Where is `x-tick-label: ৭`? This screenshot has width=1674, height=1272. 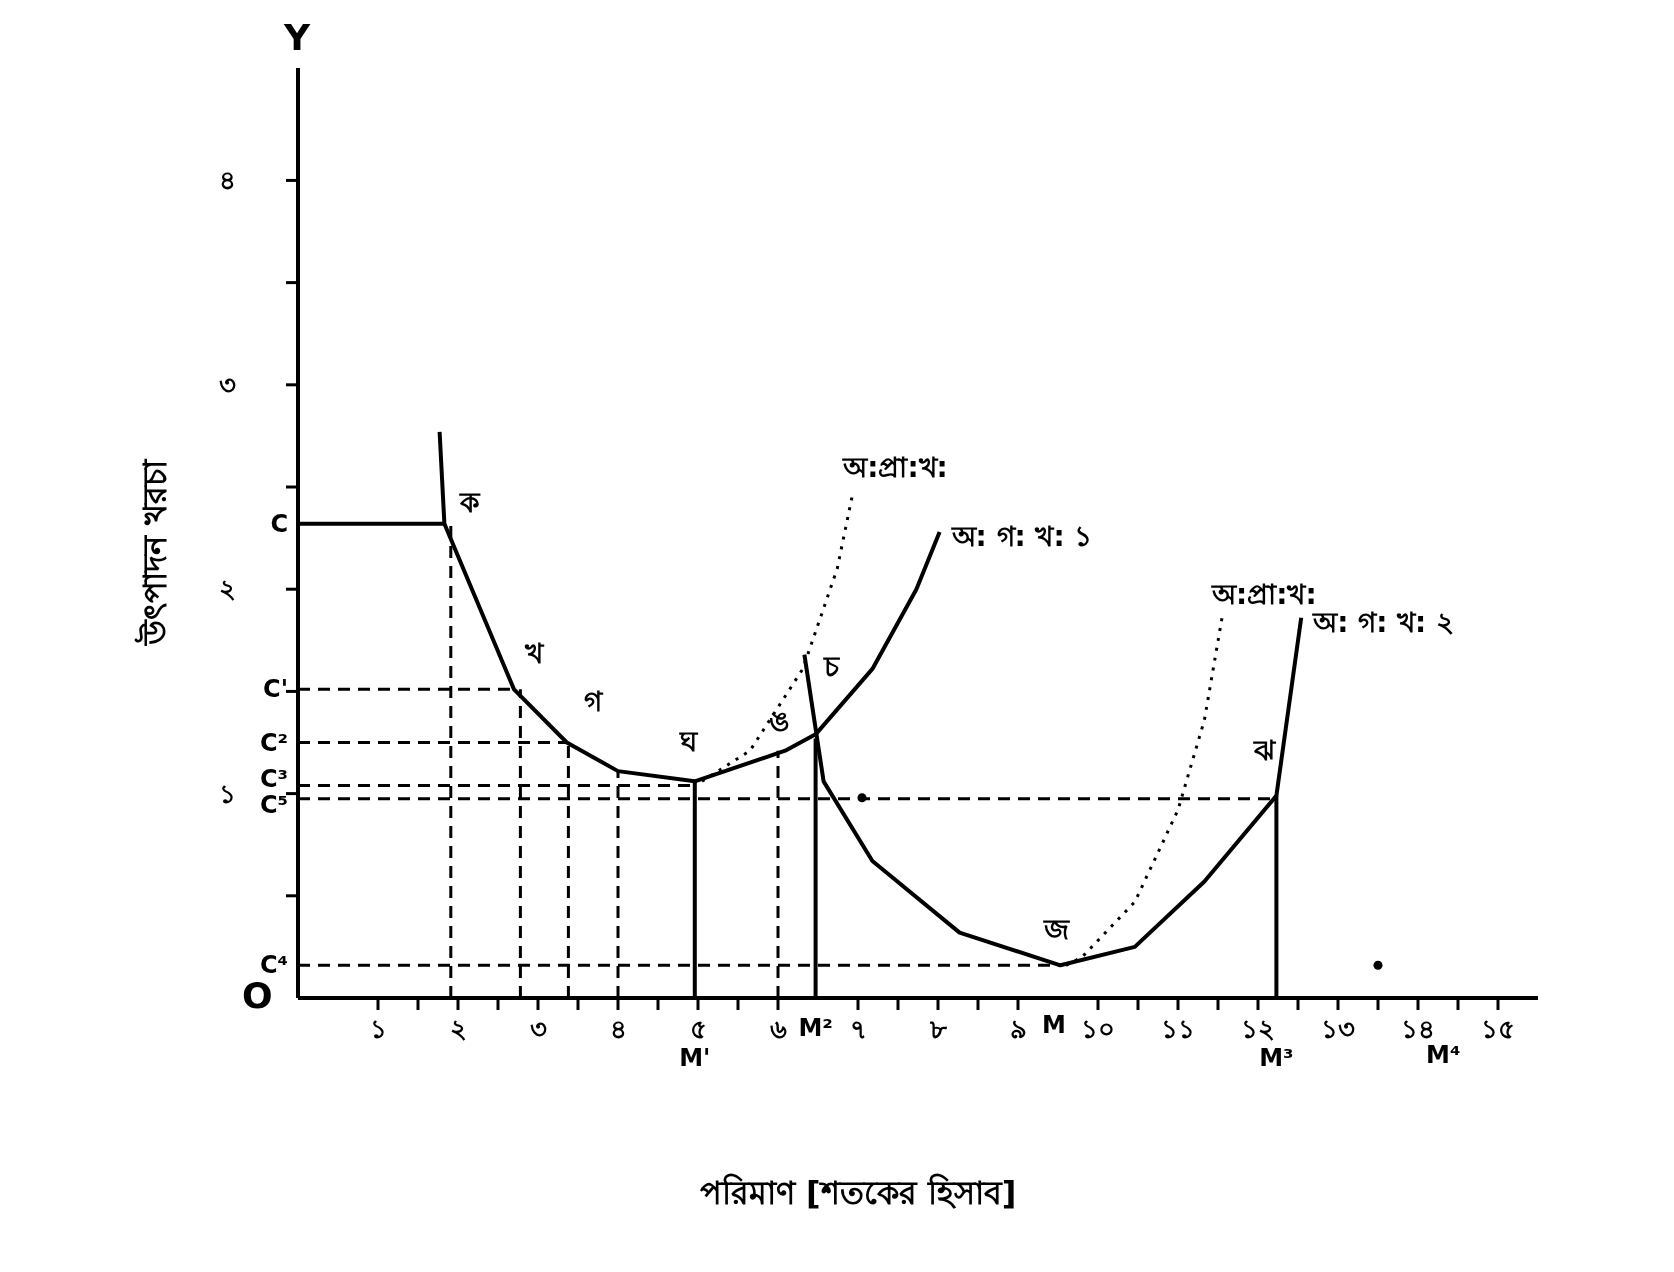
x-tick-label: ৭ is located at coordinates (858, 1029).